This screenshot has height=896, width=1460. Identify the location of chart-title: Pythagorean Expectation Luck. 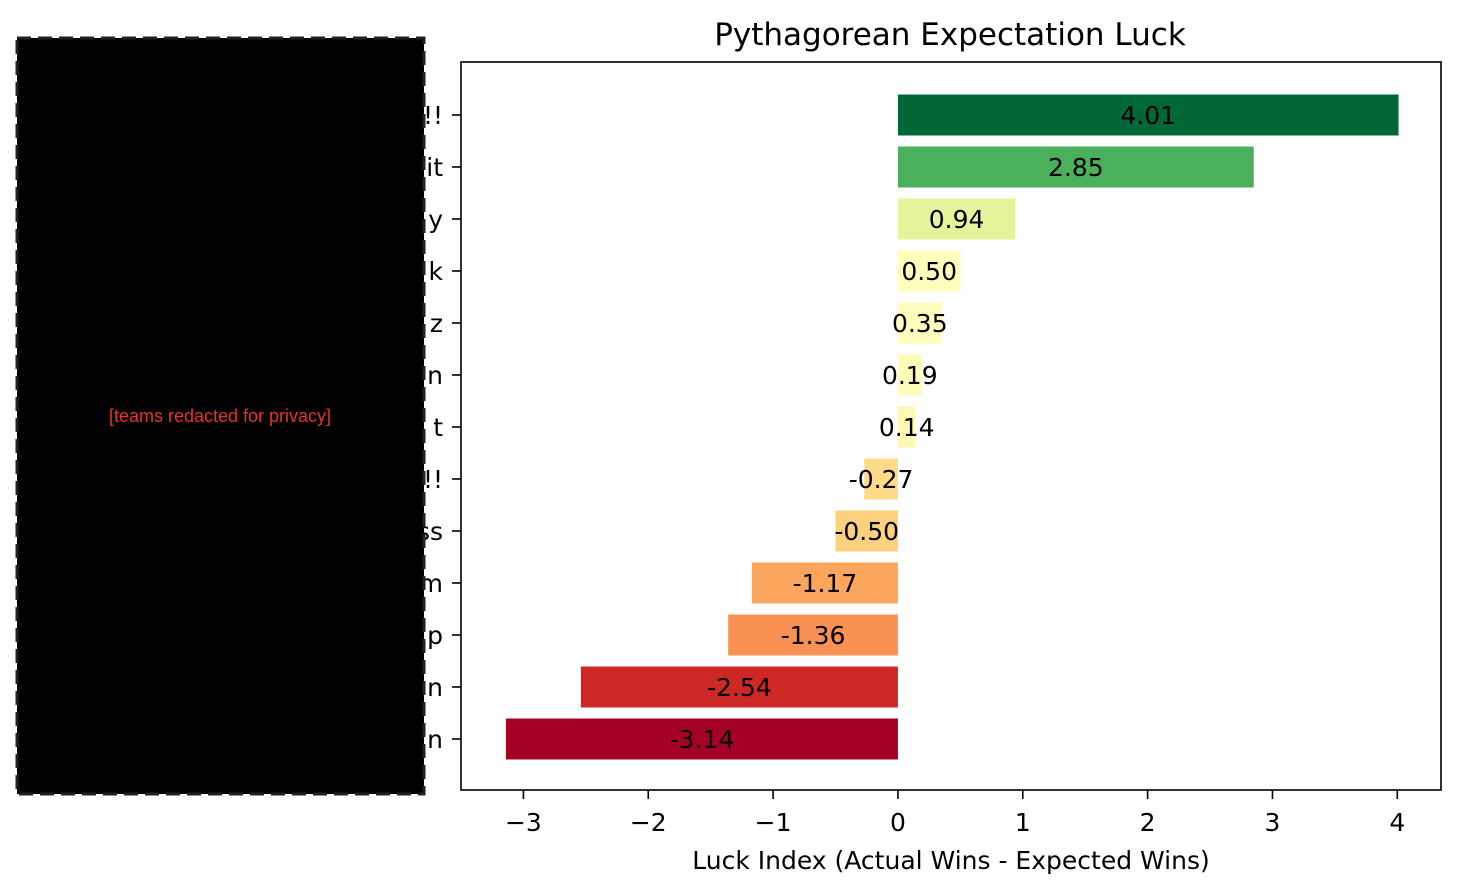
(950, 35).